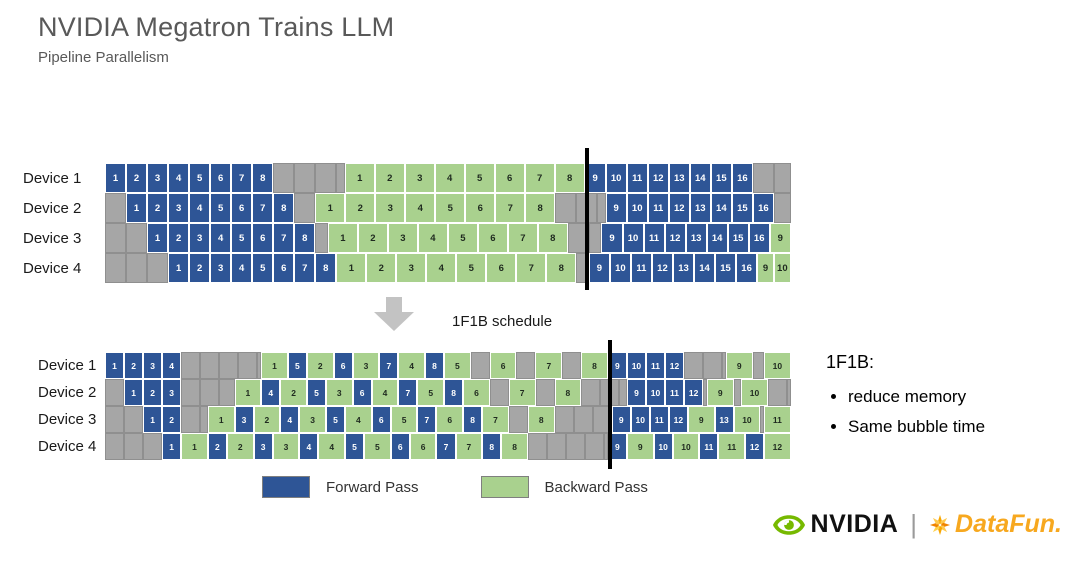  I want to click on forward-pass-swatch, so click(286, 487).